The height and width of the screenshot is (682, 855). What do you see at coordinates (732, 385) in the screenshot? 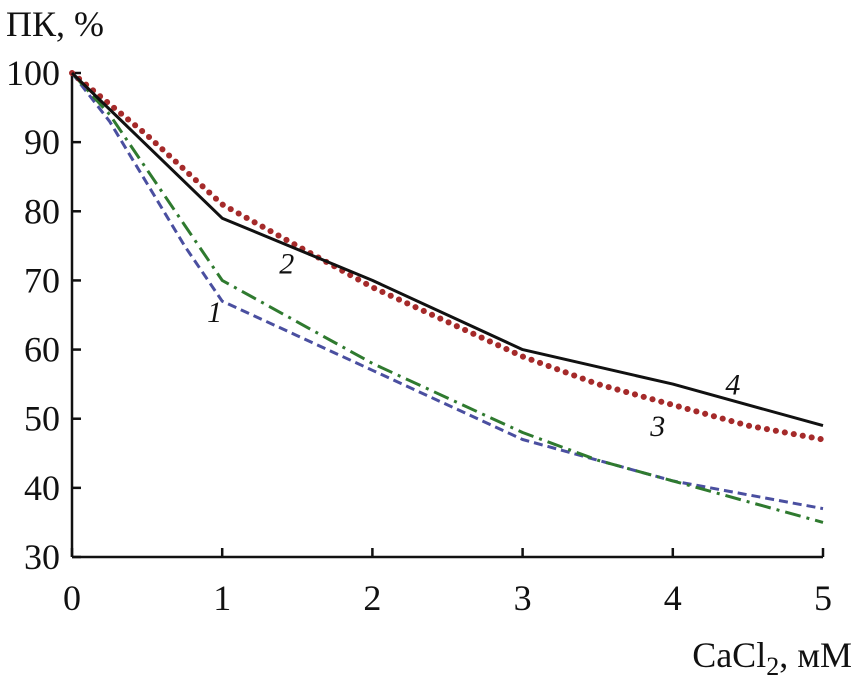
I see `curve-label-4: 4` at bounding box center [732, 385].